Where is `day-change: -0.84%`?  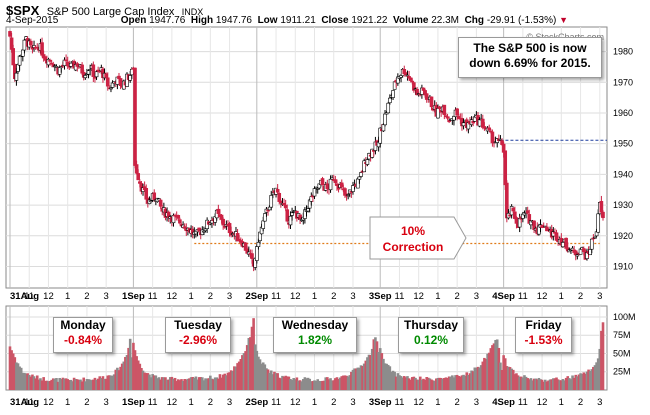 day-change: -0.84% is located at coordinates (83, 340).